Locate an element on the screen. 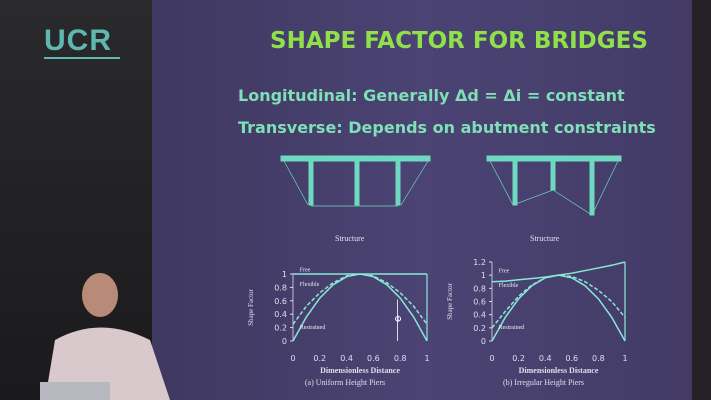  ground-line is located at coordinates (554, 188).